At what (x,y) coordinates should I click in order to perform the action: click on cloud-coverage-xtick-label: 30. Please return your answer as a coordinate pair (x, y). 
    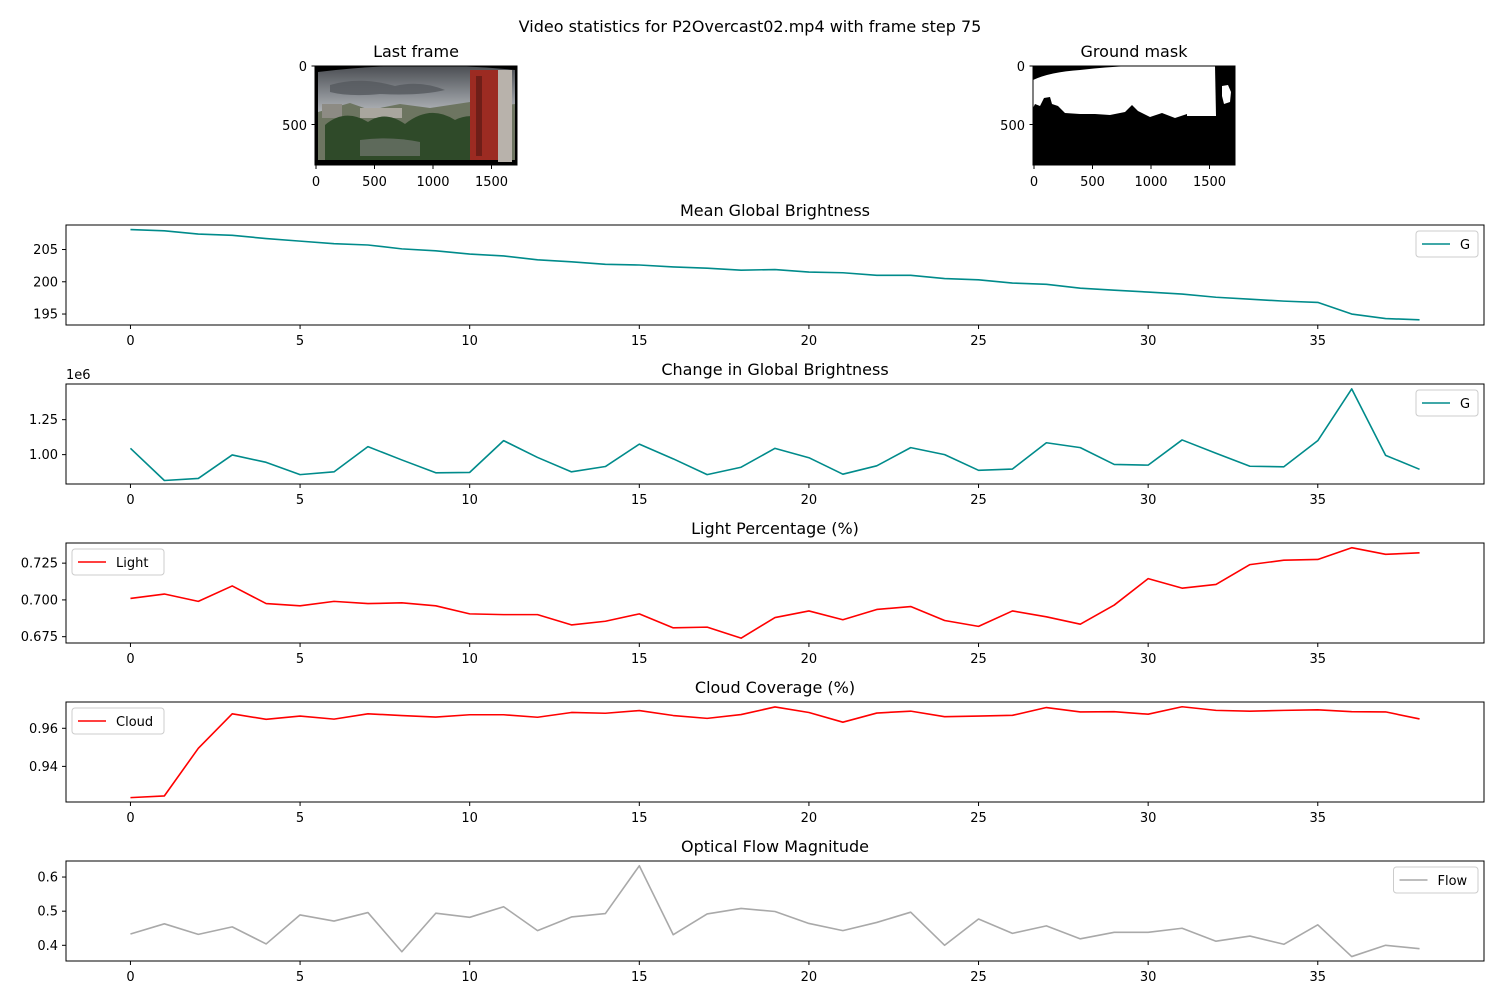
    Looking at the image, I should click on (1148, 818).